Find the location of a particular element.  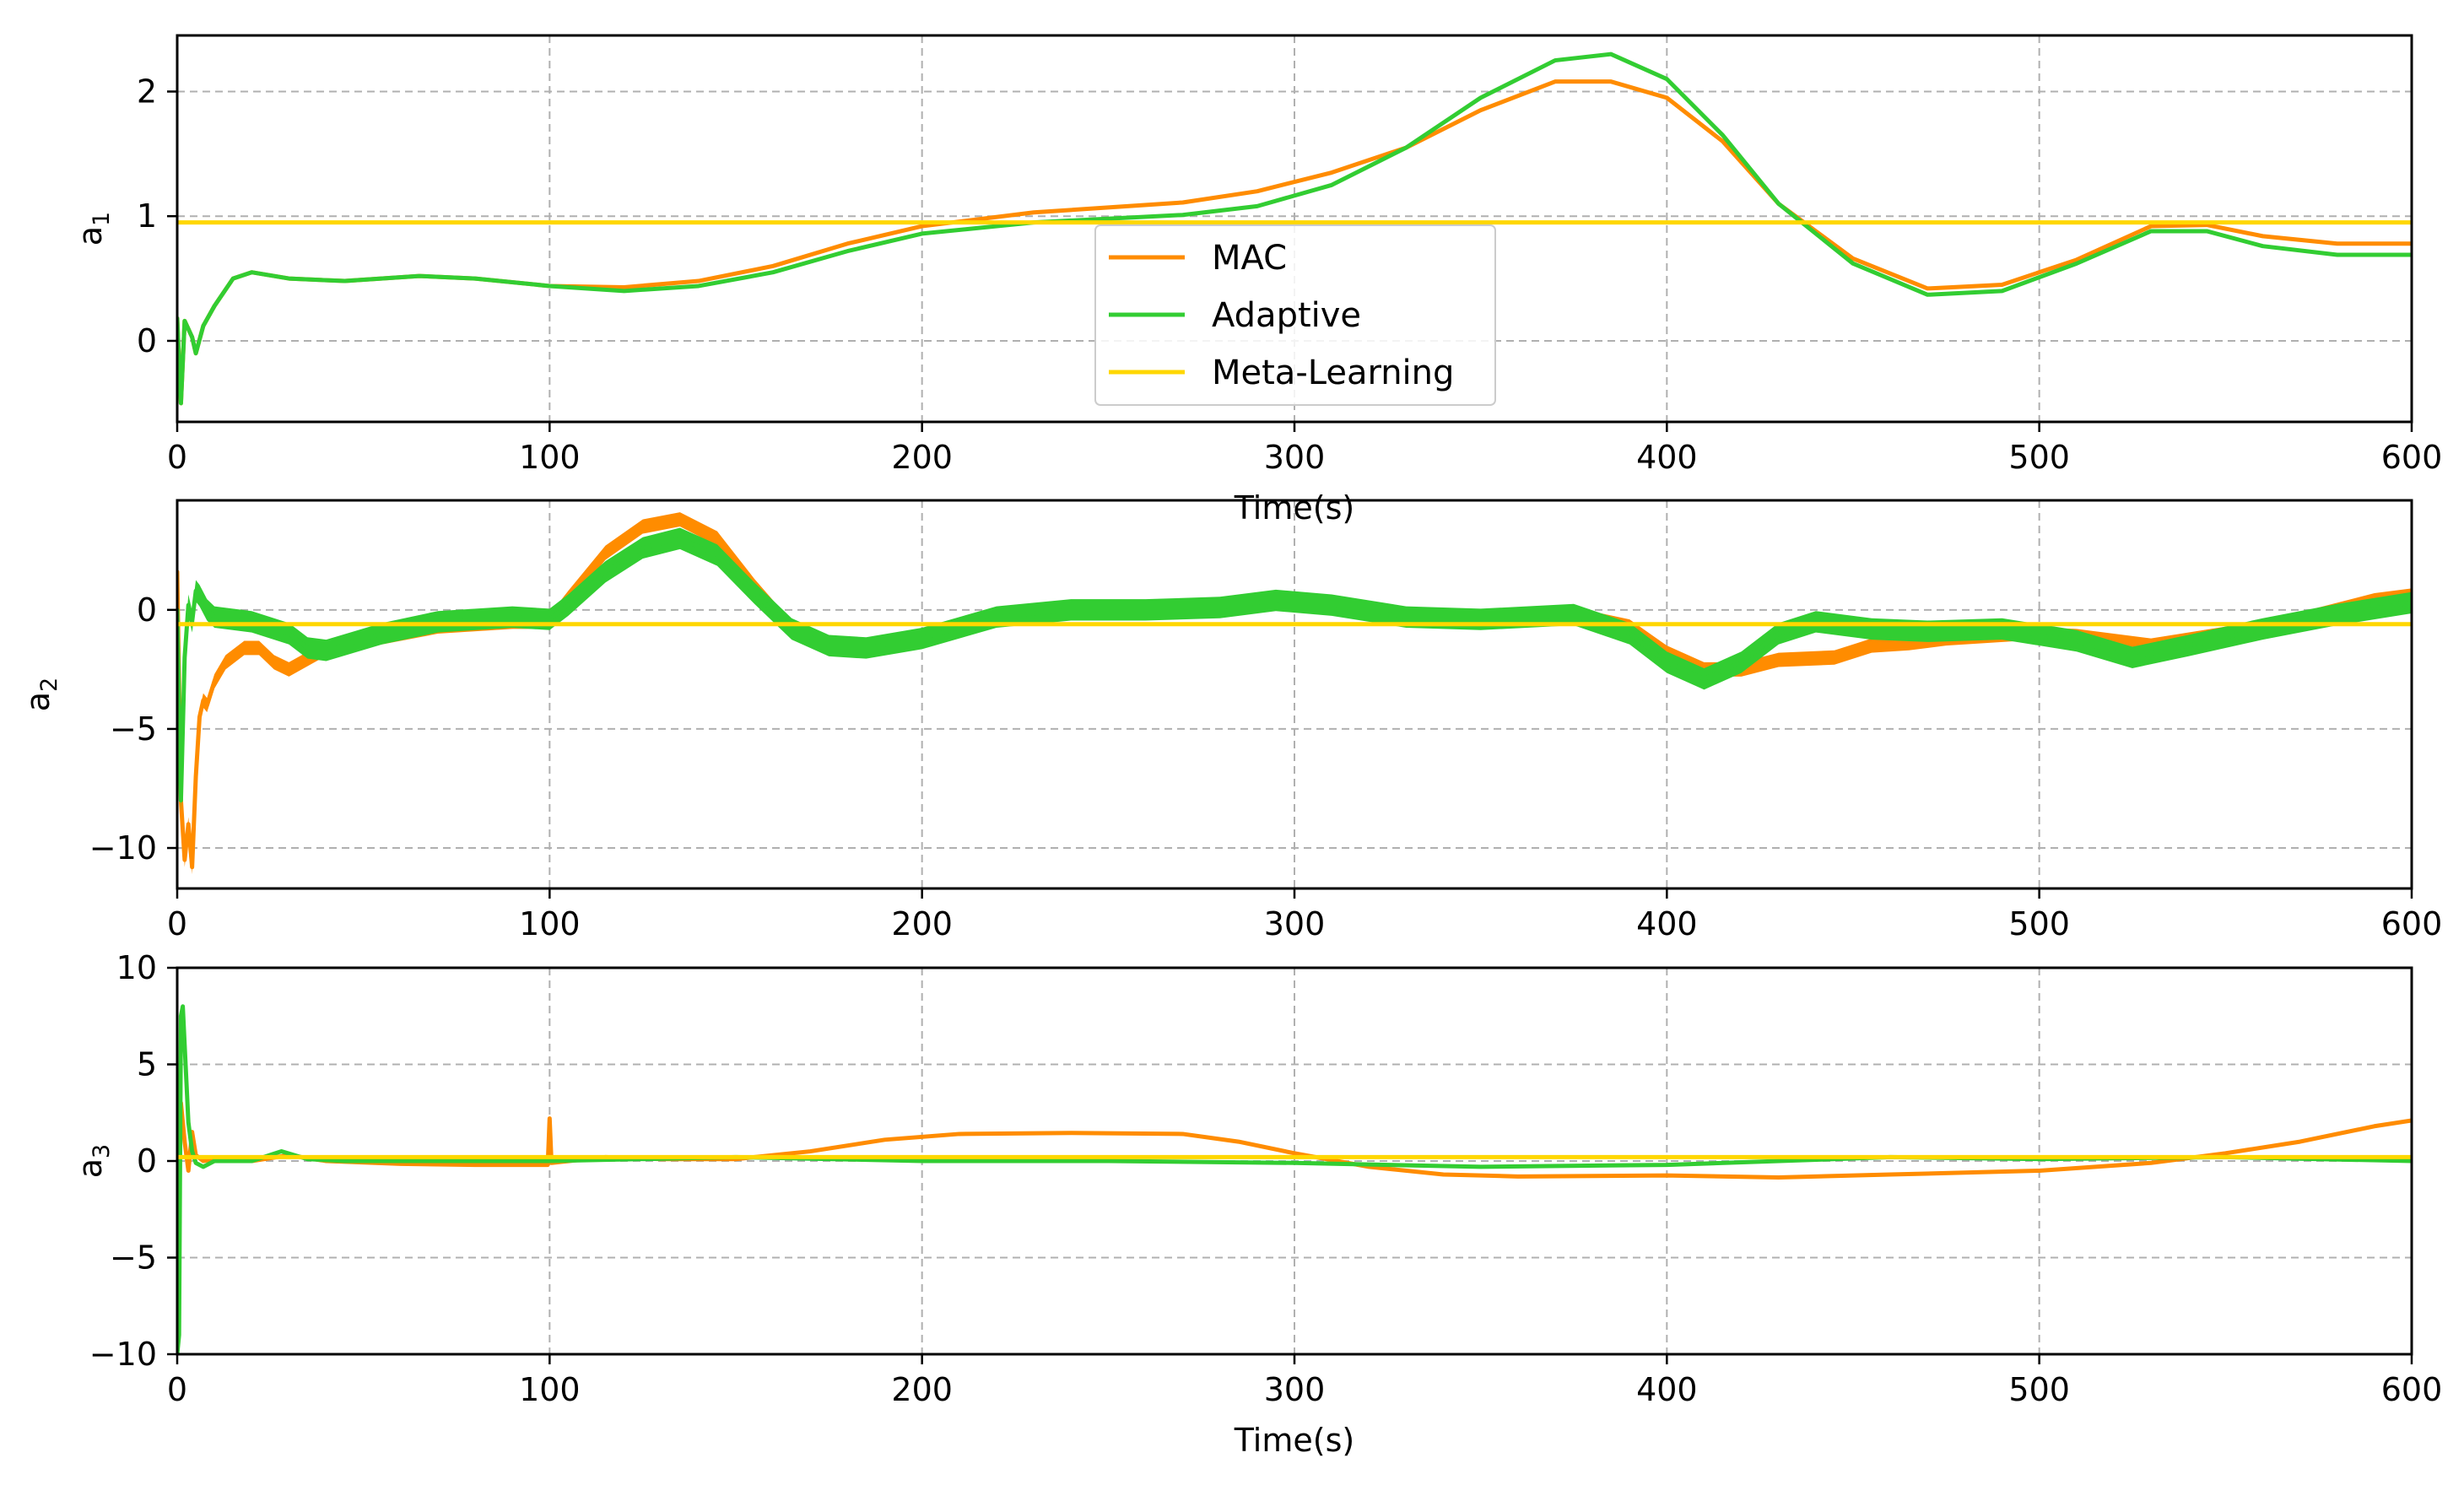

x-tick-label-a1-0: 0 is located at coordinates (177, 457).